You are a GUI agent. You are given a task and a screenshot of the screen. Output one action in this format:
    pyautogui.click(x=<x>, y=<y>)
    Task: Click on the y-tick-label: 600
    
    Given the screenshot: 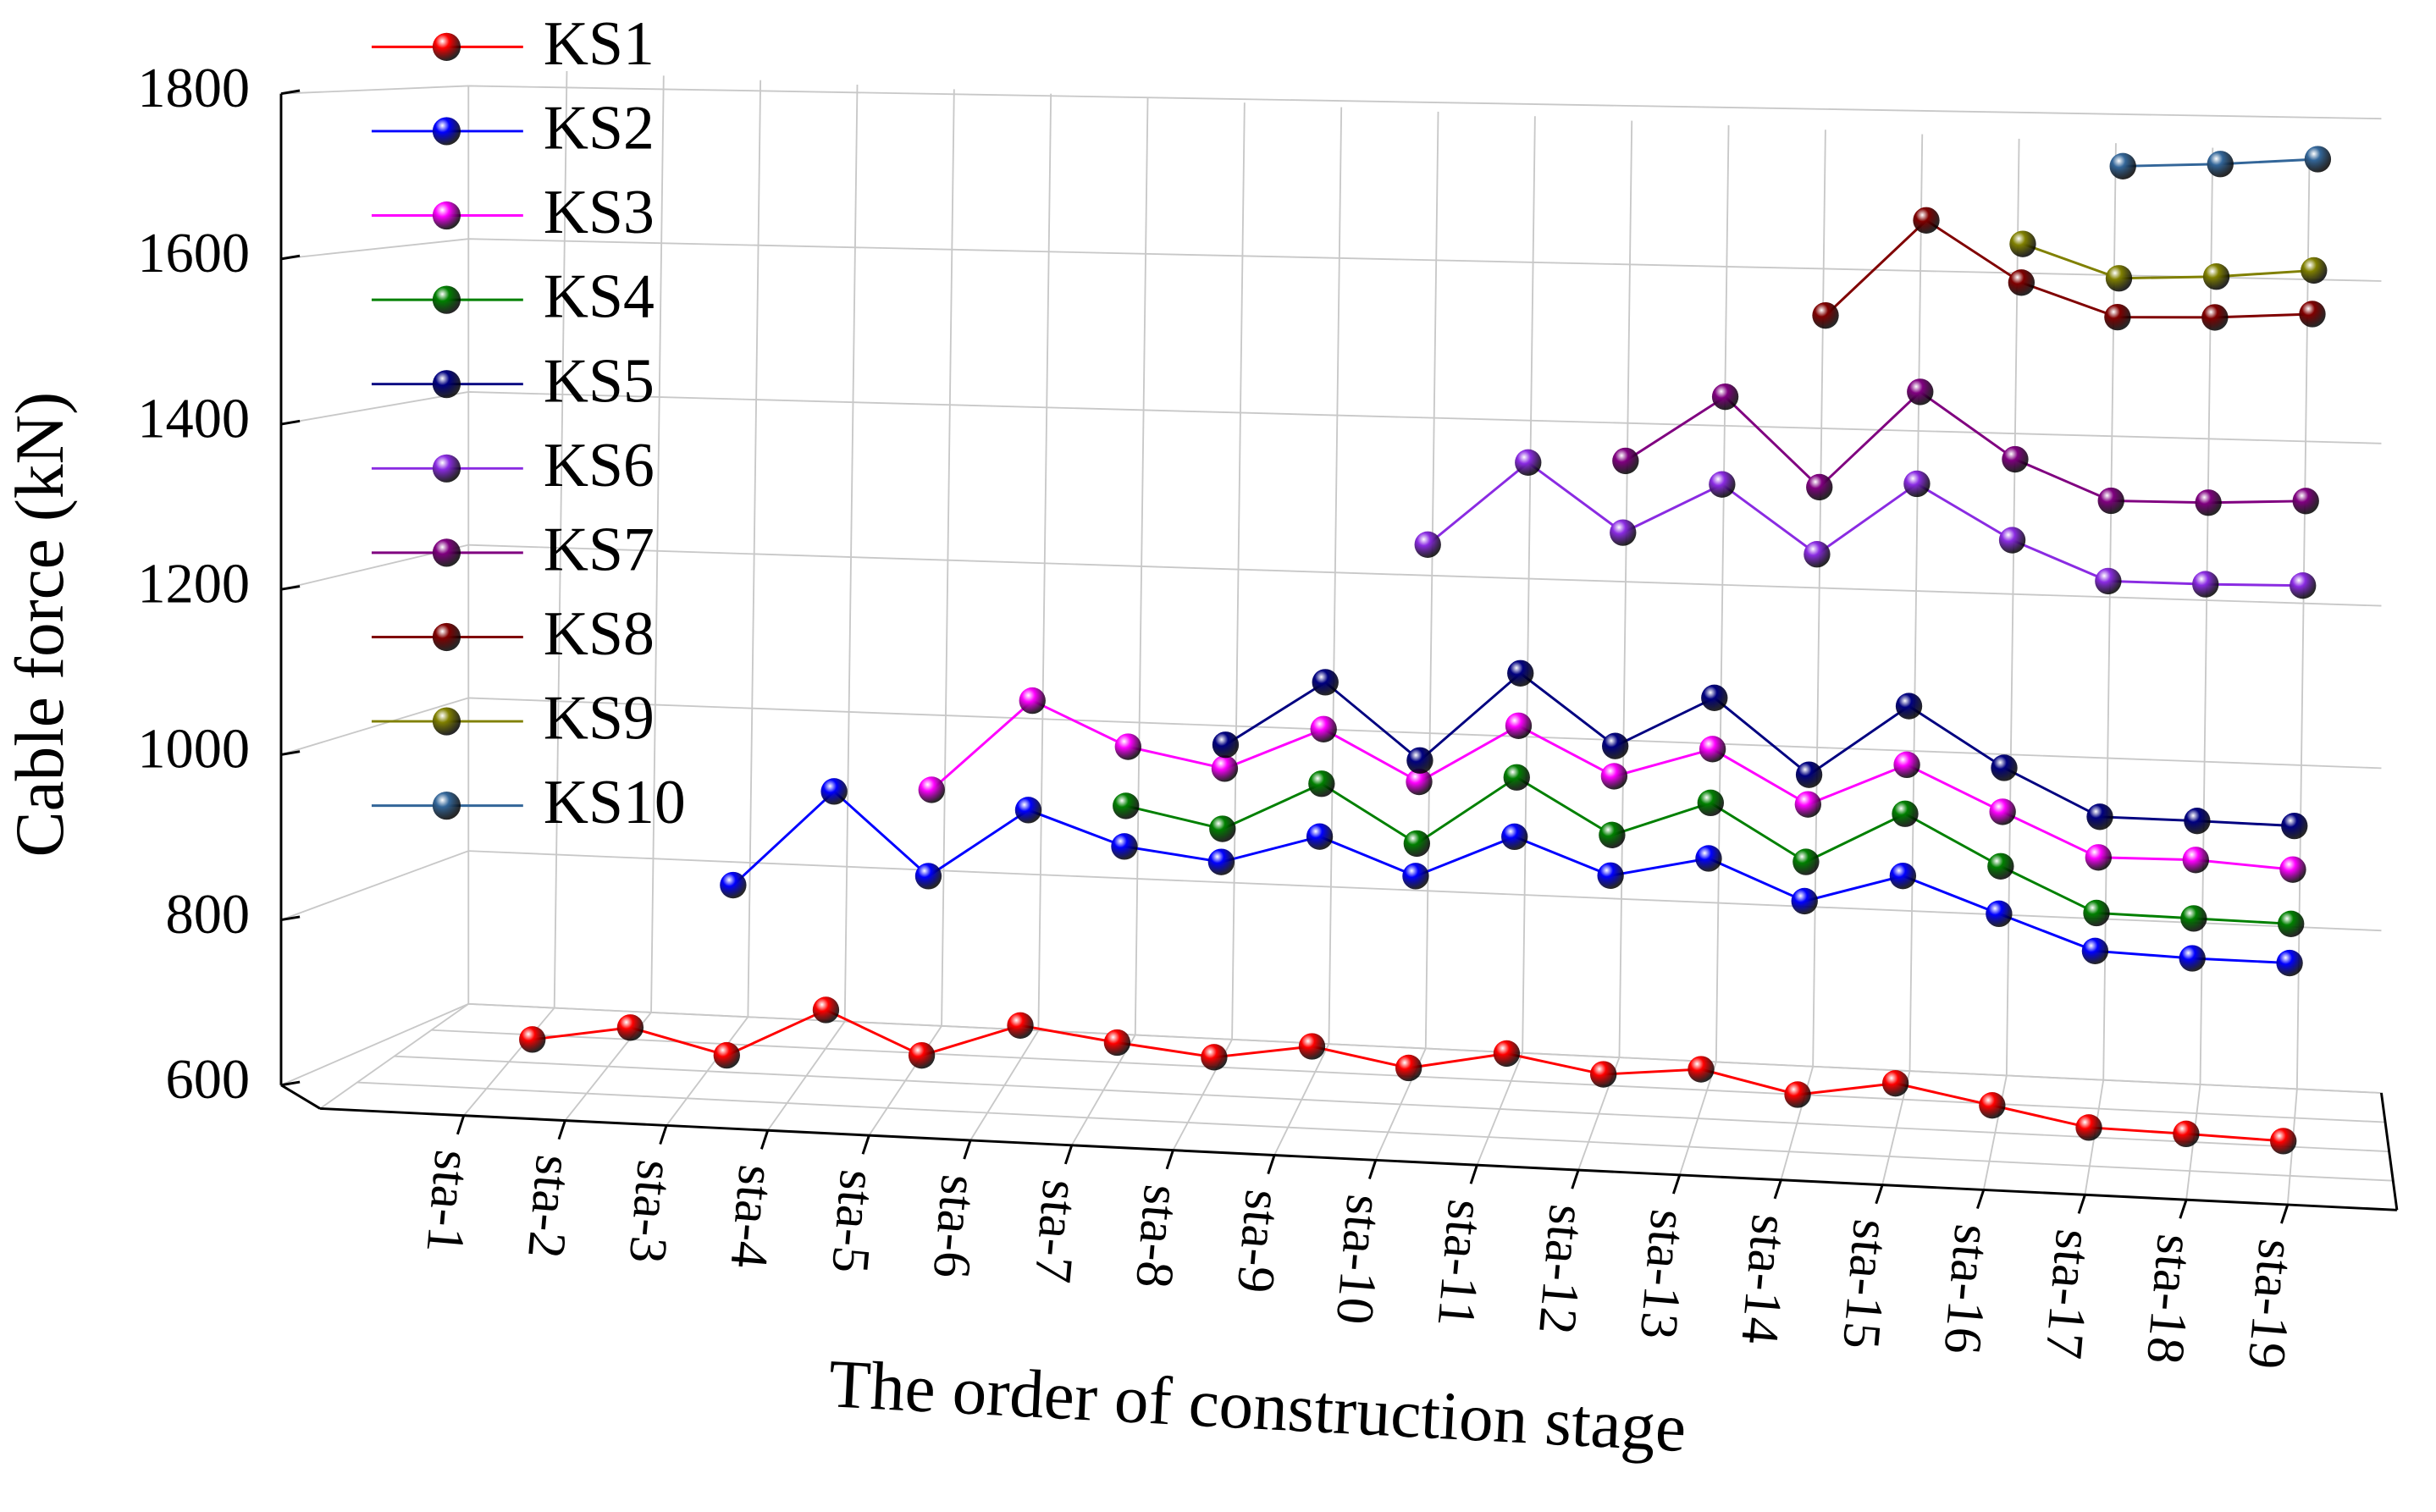 What is the action you would take?
    pyautogui.click(x=209, y=1080)
    